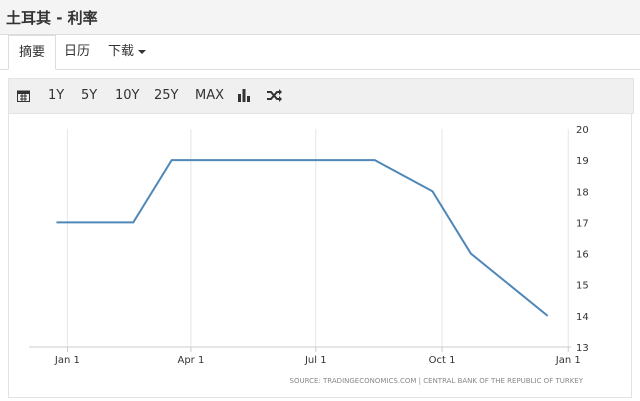  I want to click on range-button: MAX, so click(210, 95).